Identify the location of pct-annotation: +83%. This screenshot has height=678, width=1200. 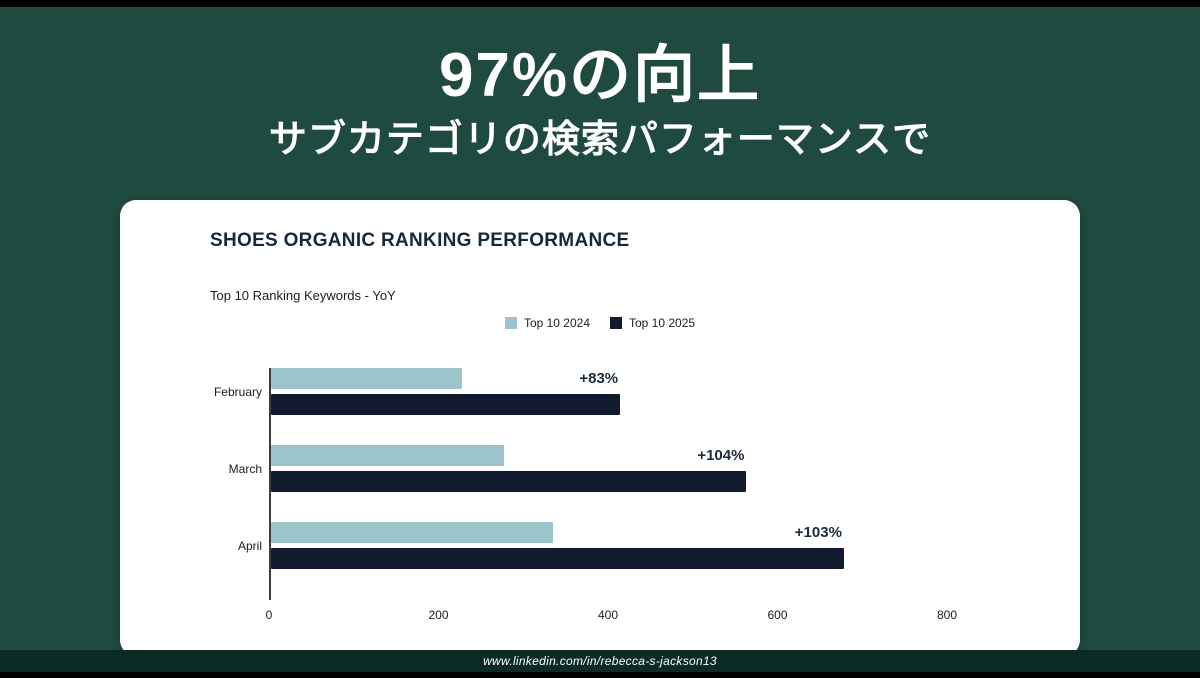
(599, 378).